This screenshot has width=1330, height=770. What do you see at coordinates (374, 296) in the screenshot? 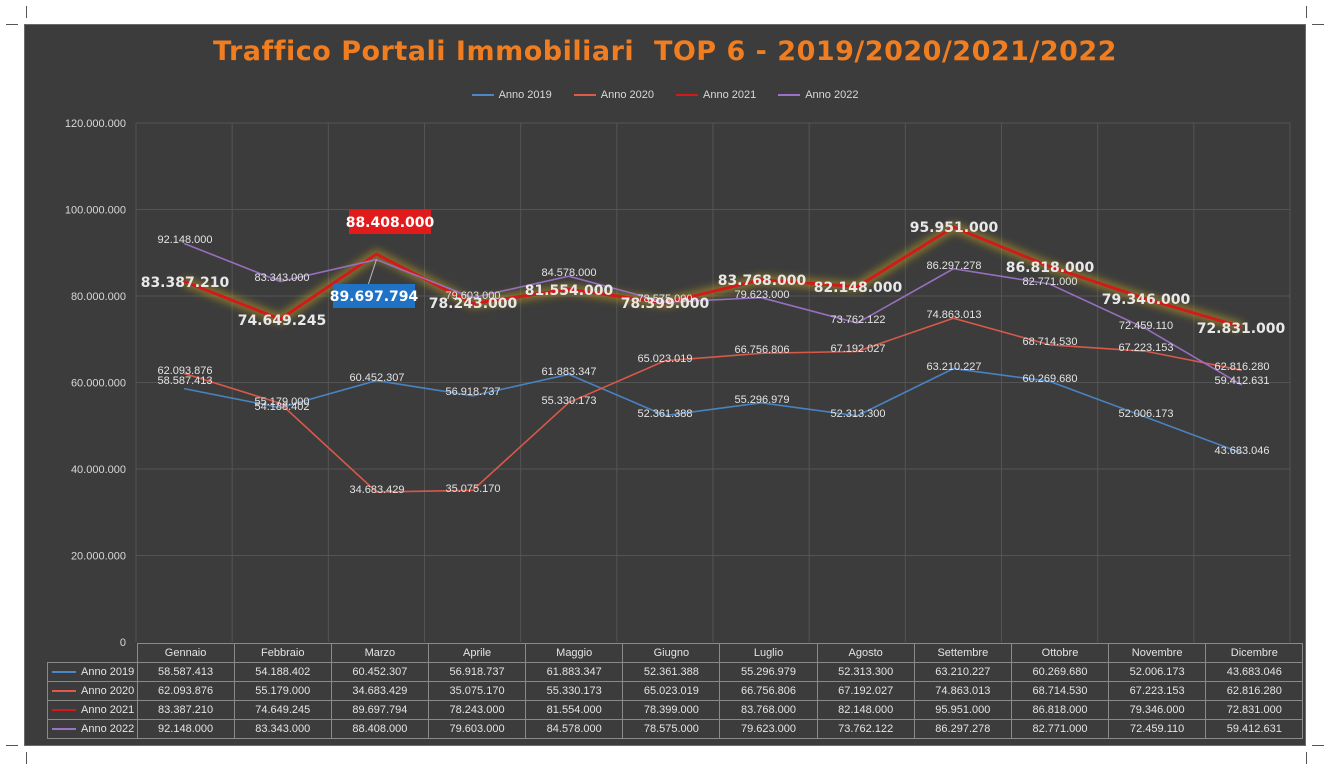
I see `callout-box-2021` at bounding box center [374, 296].